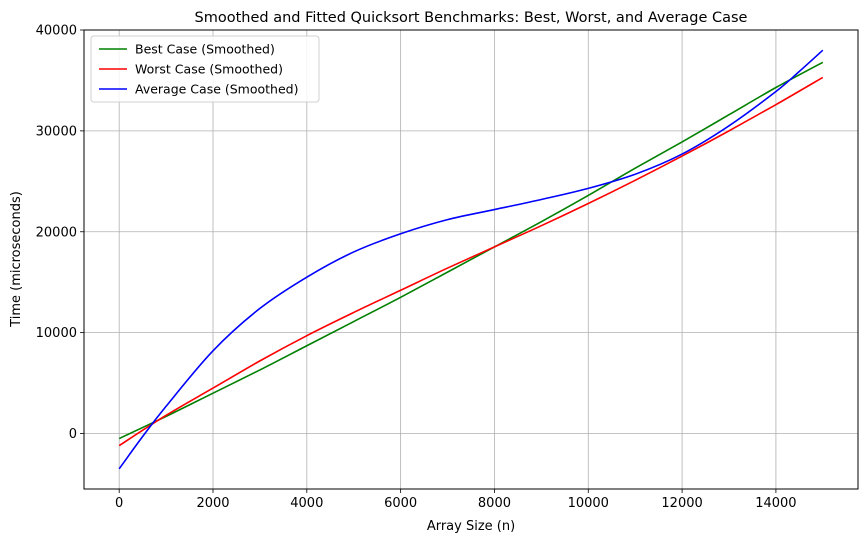 This screenshot has width=868, height=545. I want to click on legend-label: Worst Case (Smoothed), so click(209, 69).